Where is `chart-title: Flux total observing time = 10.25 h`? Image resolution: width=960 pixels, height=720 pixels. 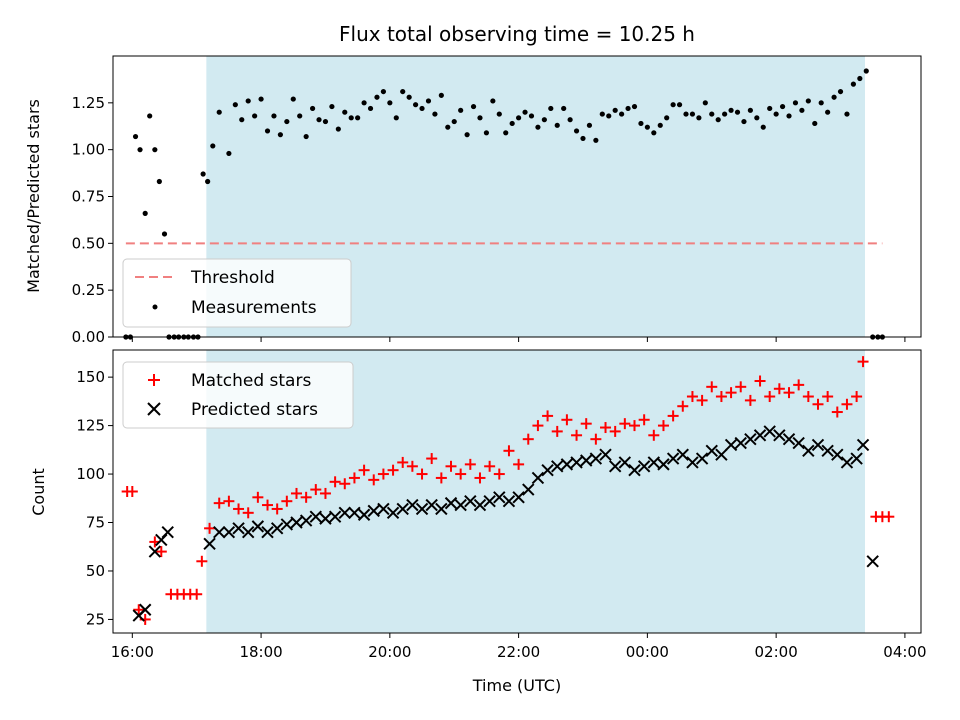 chart-title: Flux total observing time = 10.25 h is located at coordinates (517, 34).